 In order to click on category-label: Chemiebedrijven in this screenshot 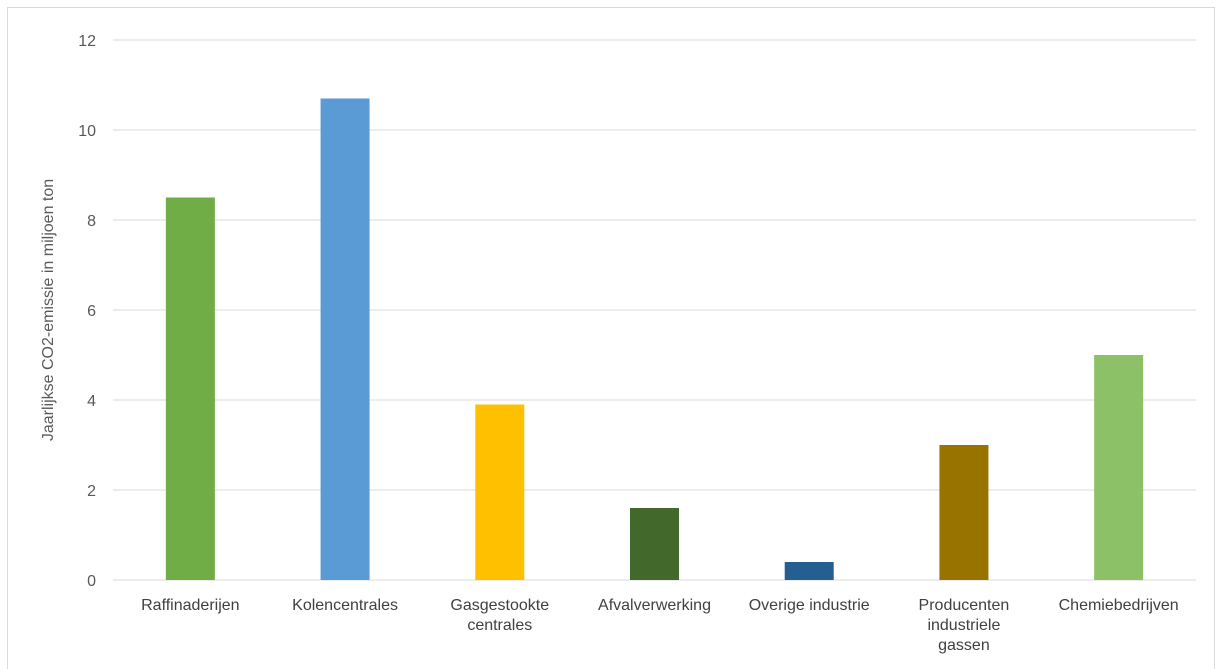, I will do `click(1119, 605)`.